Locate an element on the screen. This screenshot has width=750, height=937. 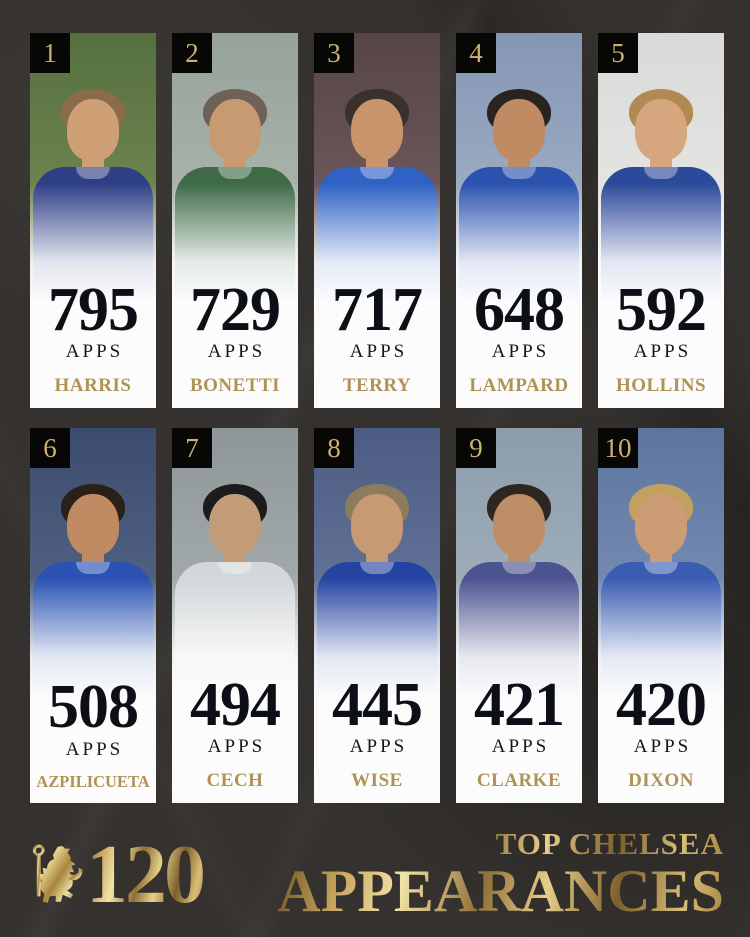
apps-count: 717 is located at coordinates (377, 309).